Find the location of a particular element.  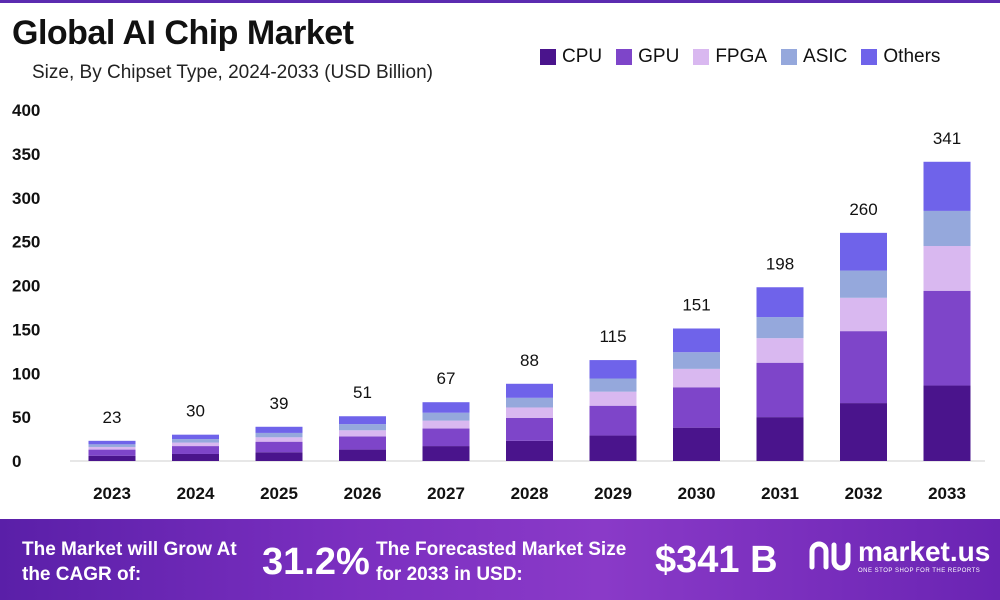

bar-segment-cpu-2030 is located at coordinates (696, 444).